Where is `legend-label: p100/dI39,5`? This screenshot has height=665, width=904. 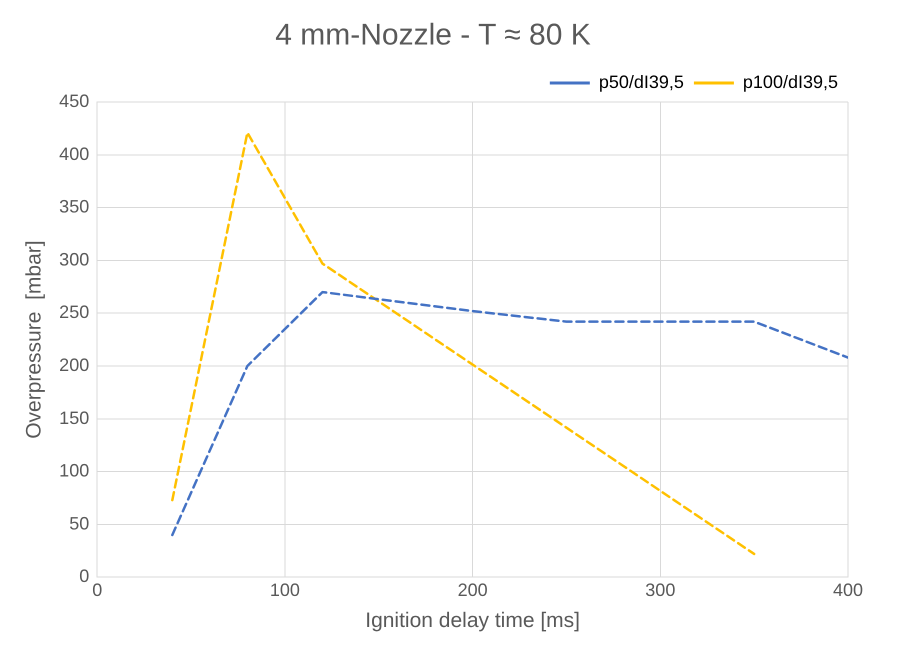
legend-label: p100/dI39,5 is located at coordinates (790, 82).